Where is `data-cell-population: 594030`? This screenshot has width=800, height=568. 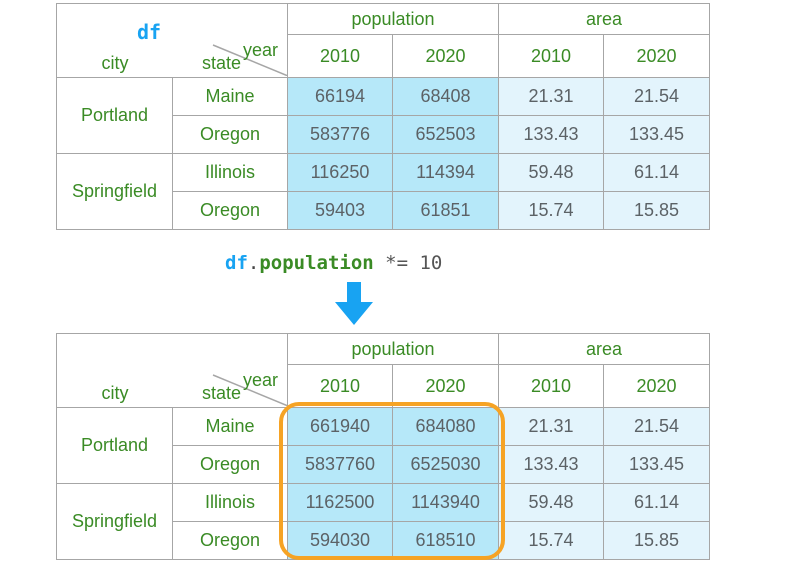 data-cell-population: 594030 is located at coordinates (340, 540).